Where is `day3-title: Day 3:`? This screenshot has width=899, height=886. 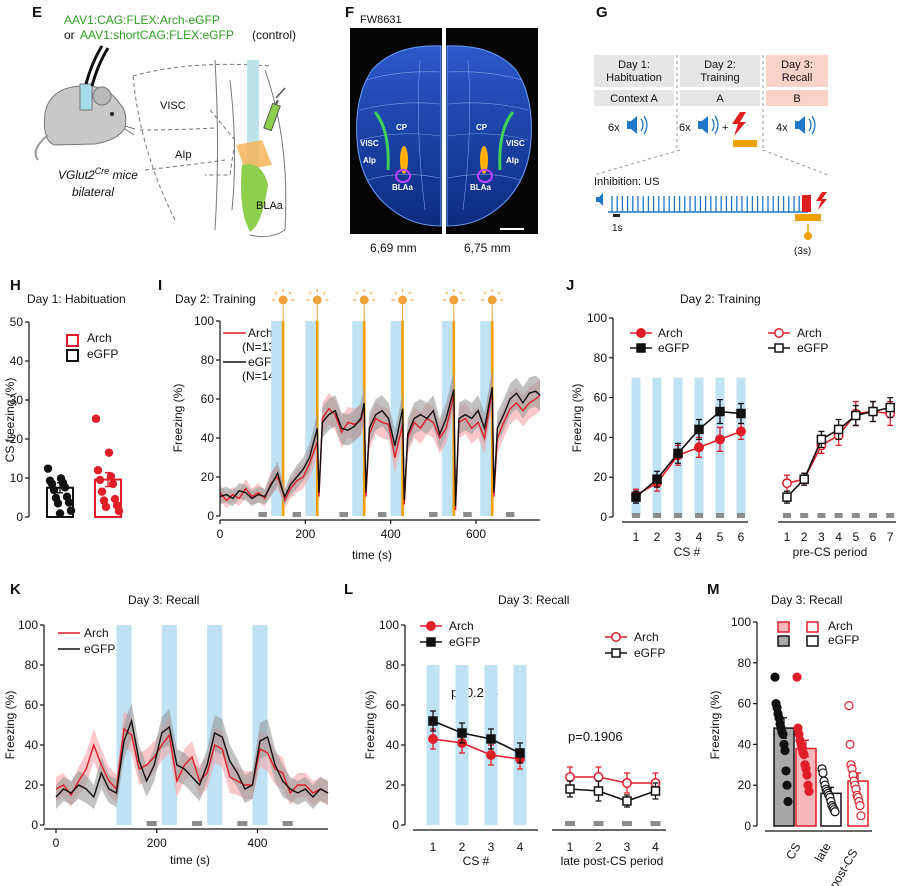 day3-title: Day 3: is located at coordinates (797, 65).